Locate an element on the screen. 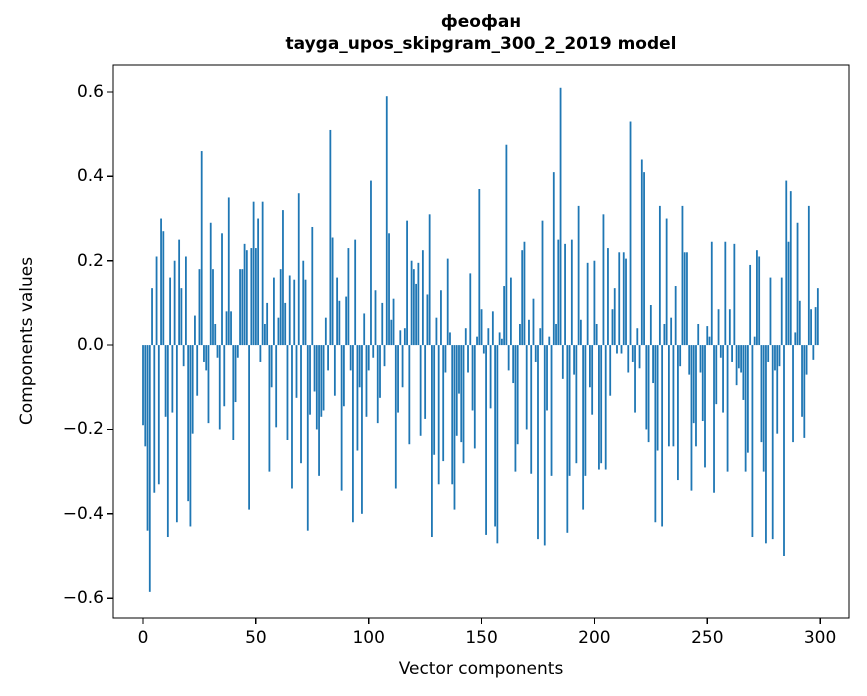 This screenshot has height=696, width=867. x-tick-label-1: 50 is located at coordinates (256, 638).